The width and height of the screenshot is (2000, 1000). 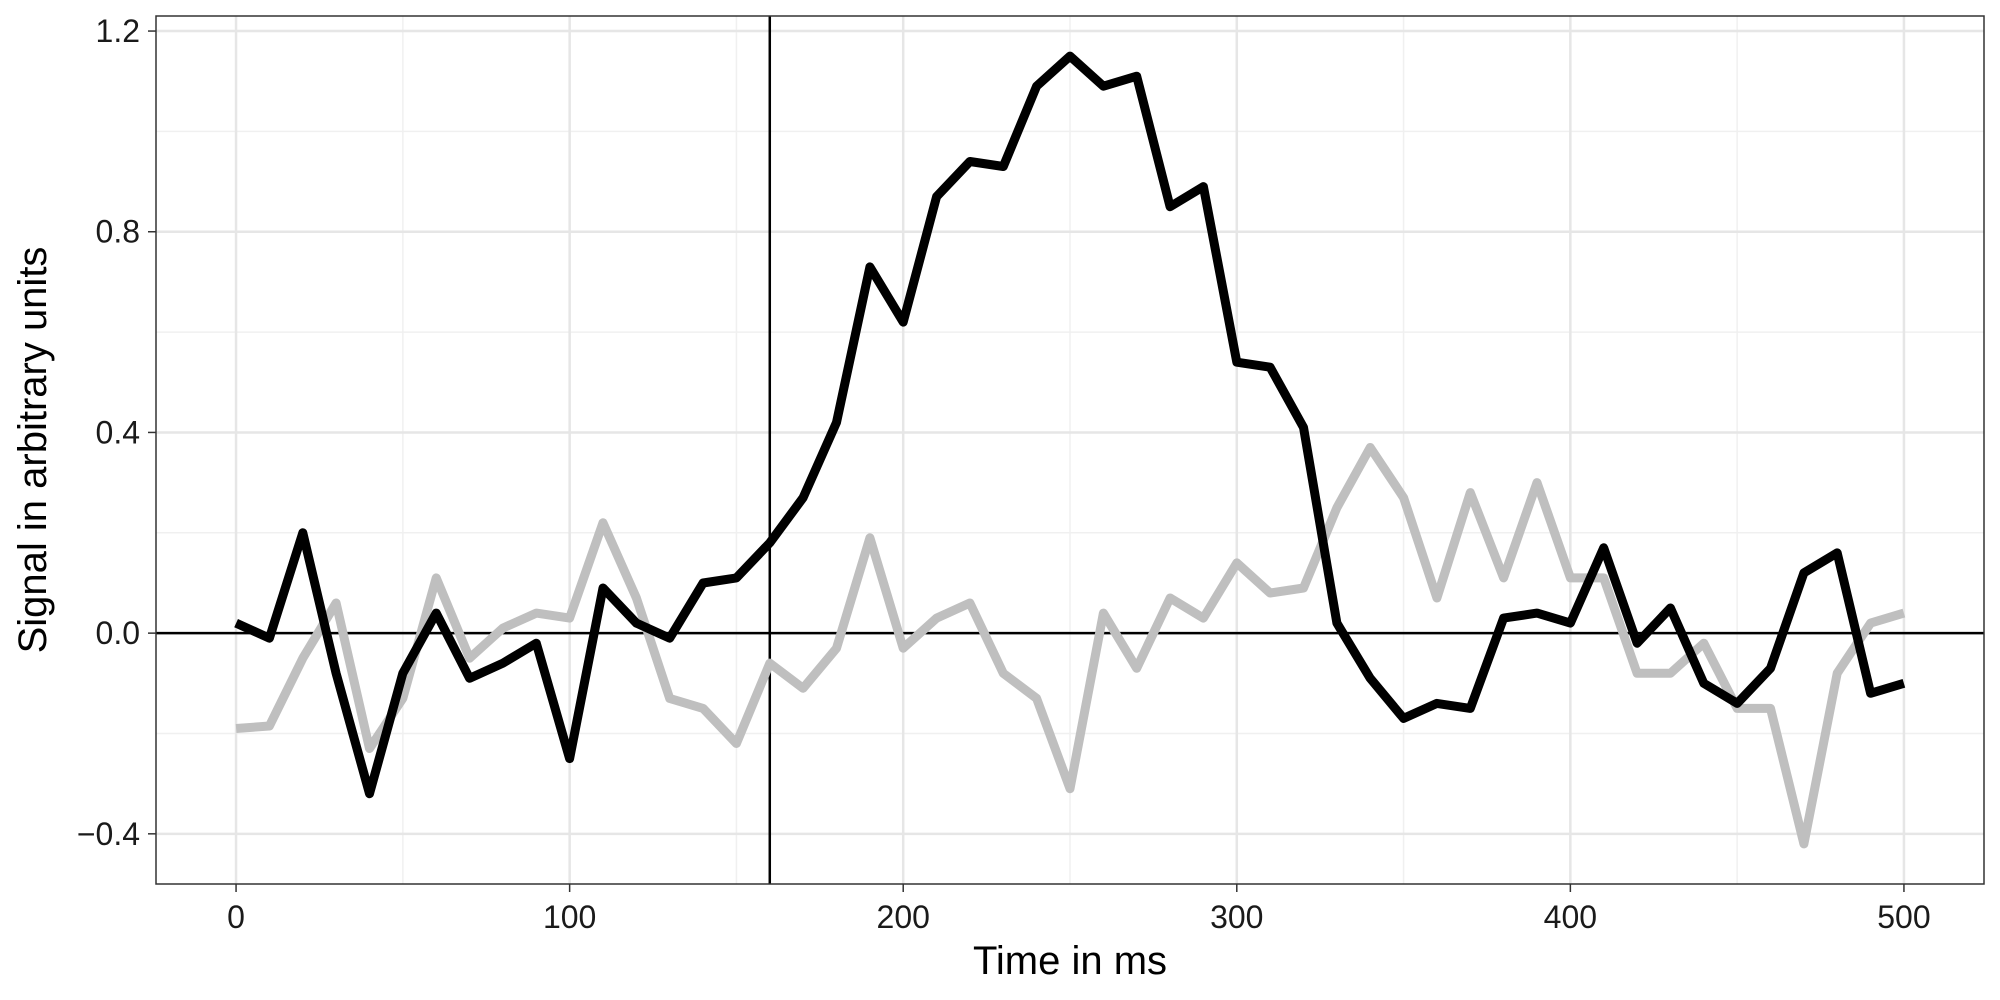 I want to click on y-tick-label: 0.4, so click(x=118, y=432).